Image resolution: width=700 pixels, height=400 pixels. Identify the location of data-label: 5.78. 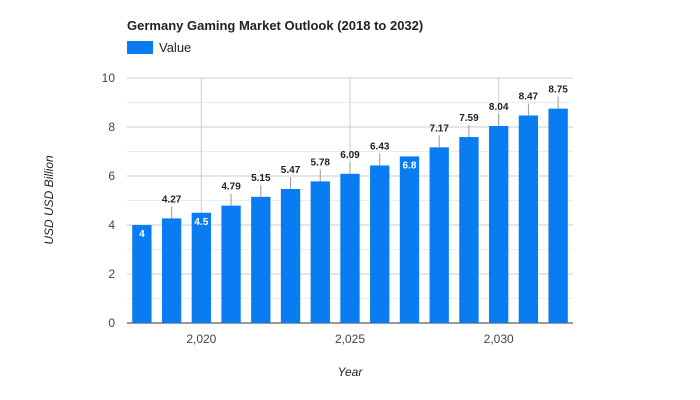
(321, 162).